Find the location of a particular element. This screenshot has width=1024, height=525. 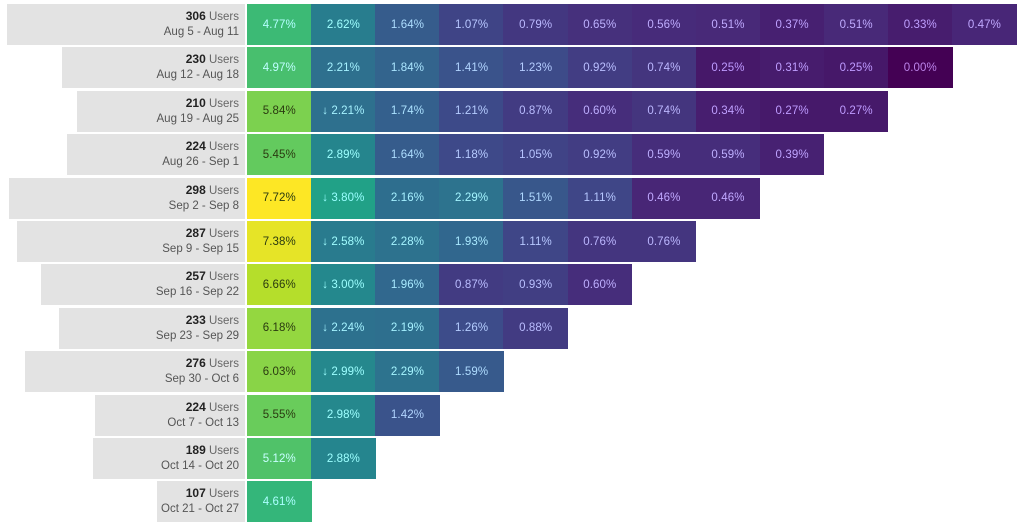

retention-cell: 0.31% is located at coordinates (792, 68).